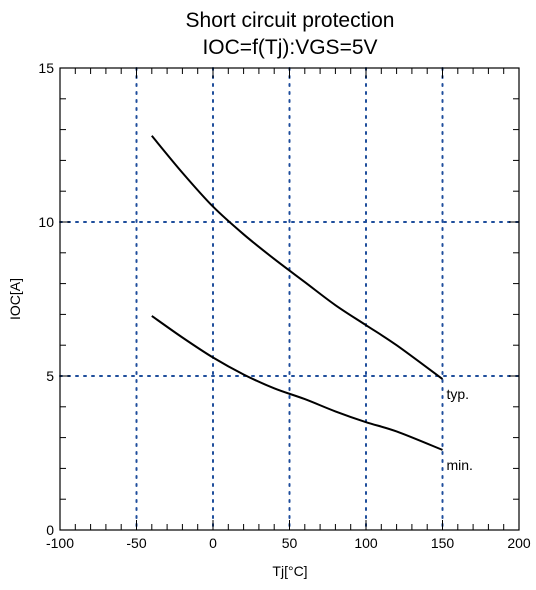  What do you see at coordinates (460, 465) in the screenshot?
I see `series-label-min: min.` at bounding box center [460, 465].